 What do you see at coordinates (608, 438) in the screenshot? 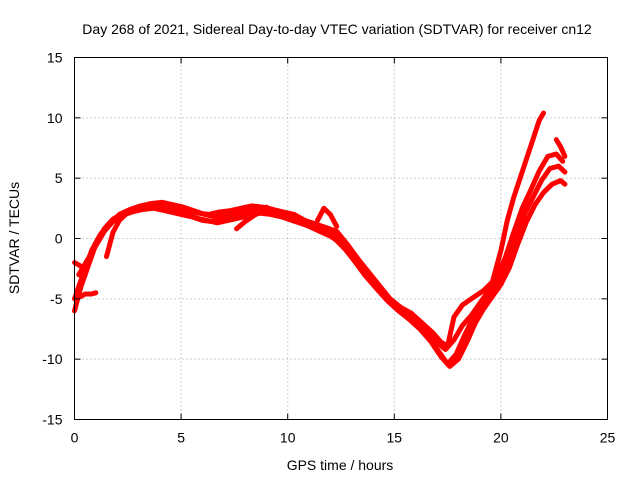
I see `x-tick-label: 25` at bounding box center [608, 438].